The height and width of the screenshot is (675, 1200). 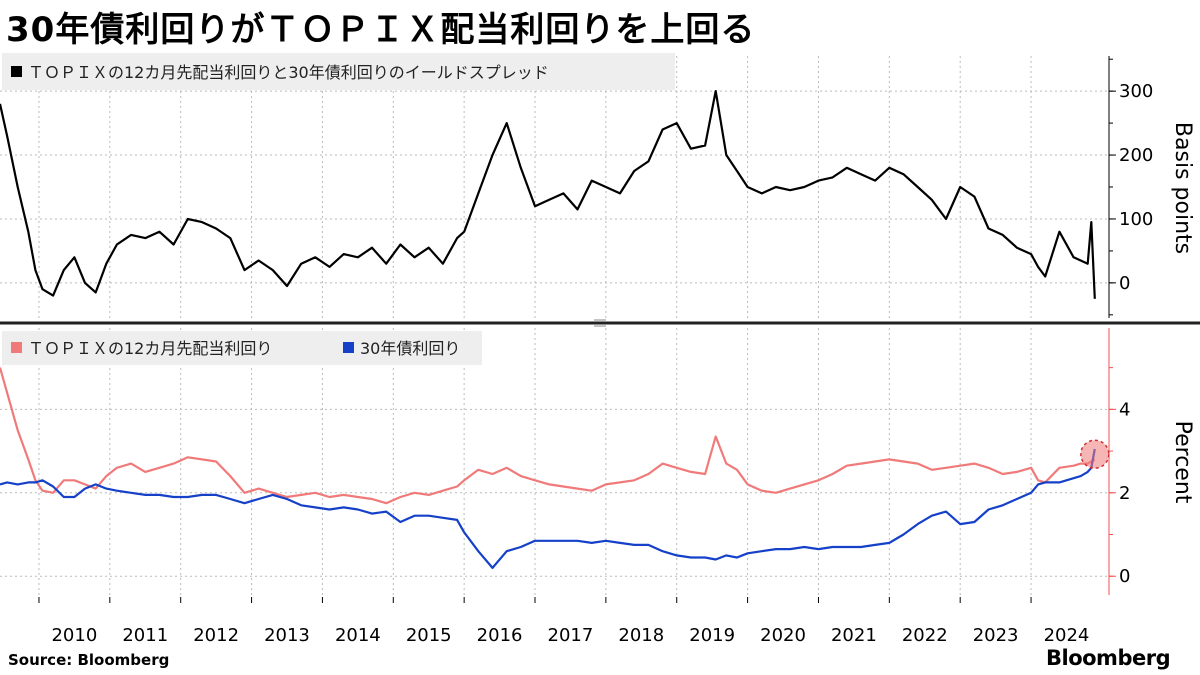 What do you see at coordinates (712, 635) in the screenshot?
I see `x-tick-label: 2019` at bounding box center [712, 635].